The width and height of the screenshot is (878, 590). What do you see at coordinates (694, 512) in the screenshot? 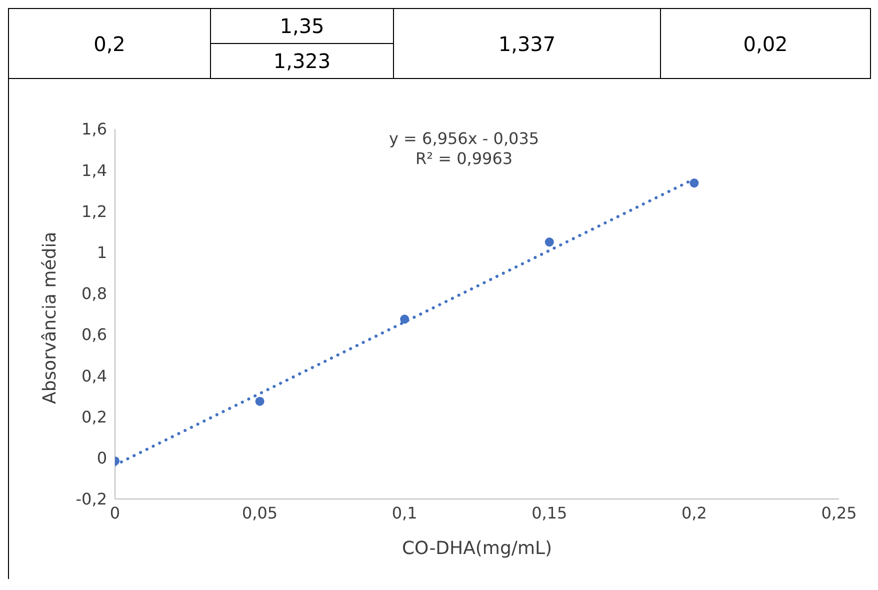
I see `x-tick-label: 0,2` at bounding box center [694, 512].